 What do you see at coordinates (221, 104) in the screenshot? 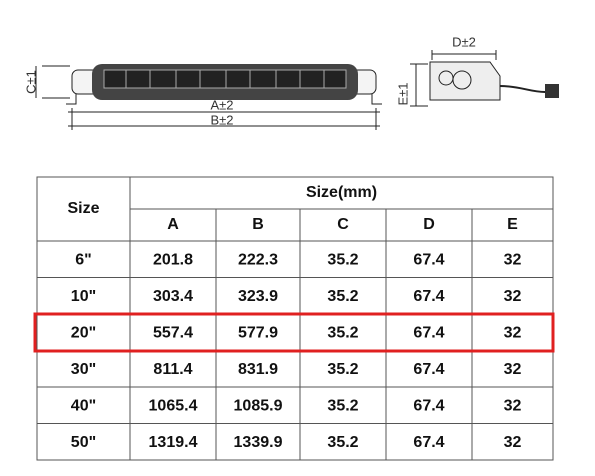
I see `dim-a: A±2` at bounding box center [221, 104].